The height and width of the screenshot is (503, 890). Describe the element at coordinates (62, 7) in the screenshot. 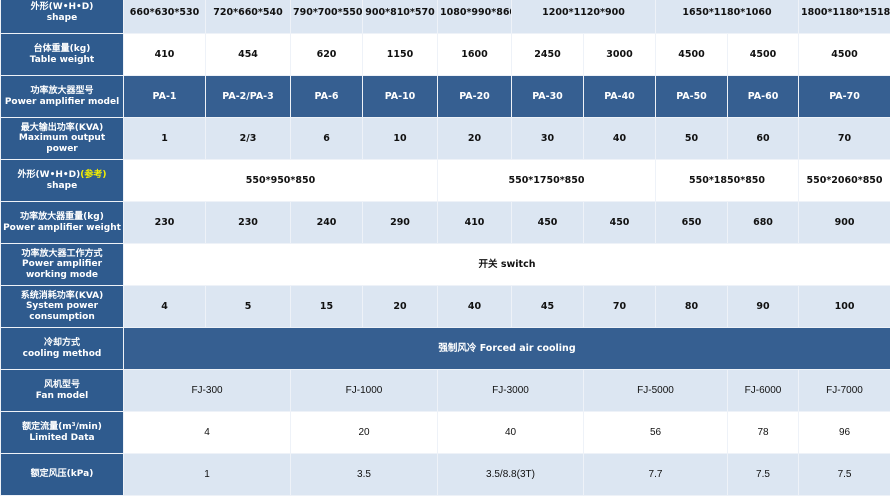

I see `row-label-cn: 外形(W•H•D)` at that location.